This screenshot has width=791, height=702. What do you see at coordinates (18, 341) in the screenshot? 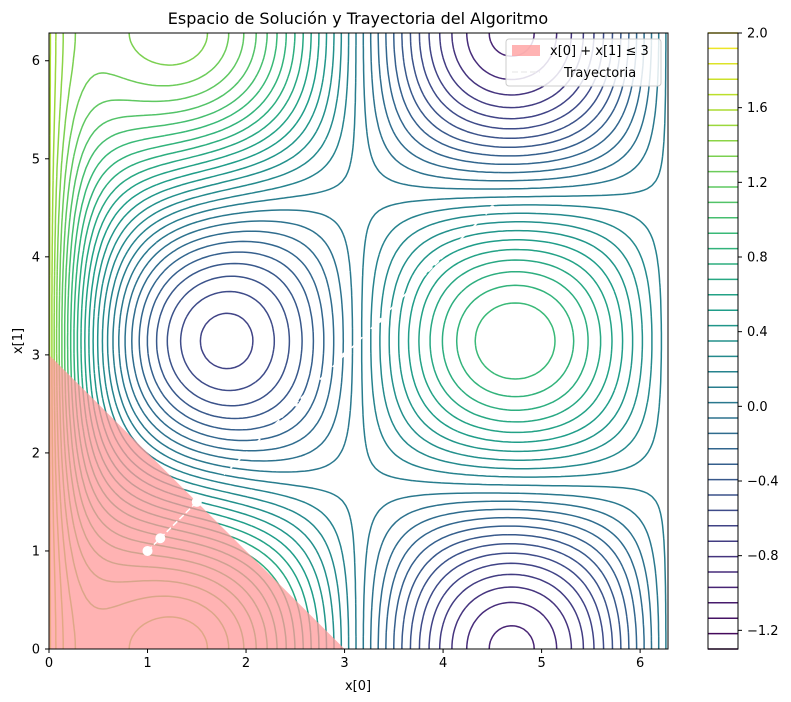
I see `y-axis-label: x[1]` at bounding box center [18, 341].